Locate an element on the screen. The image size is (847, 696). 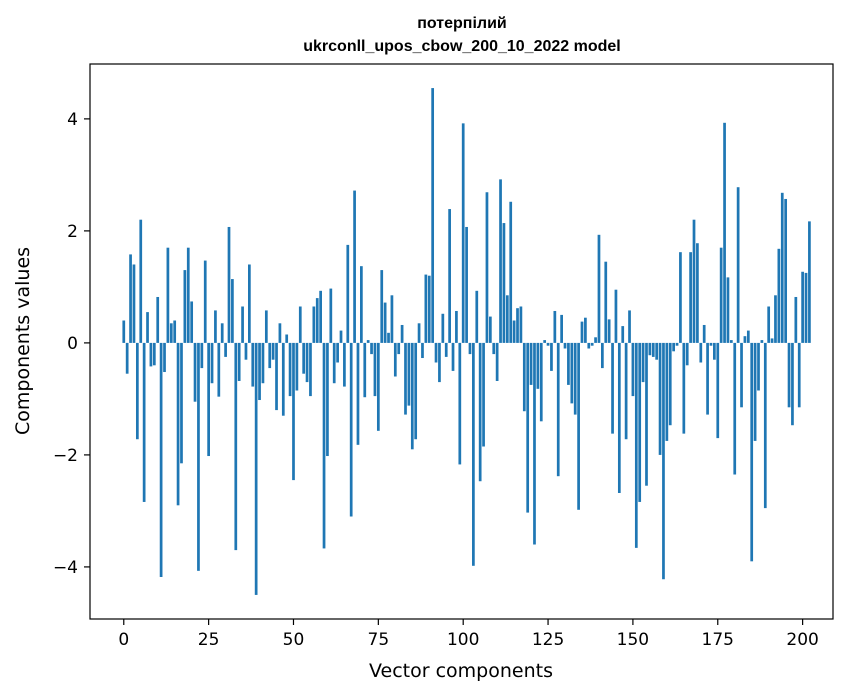
x-tick-label: 100 is located at coordinates (463, 640).